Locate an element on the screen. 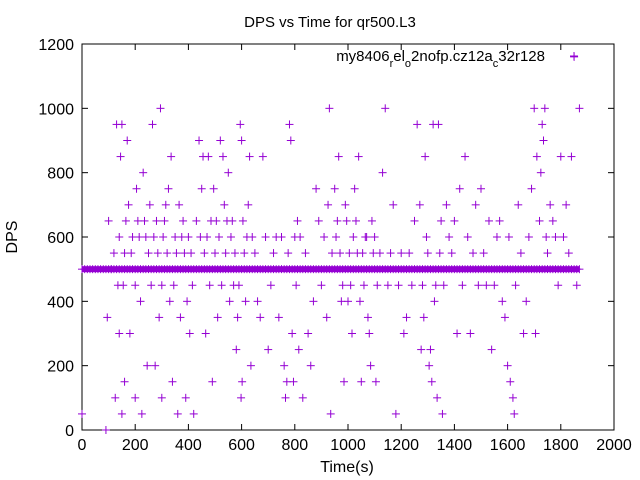 Image resolution: width=640 pixels, height=480 pixels. x-tick-label: 1000 is located at coordinates (348, 445).